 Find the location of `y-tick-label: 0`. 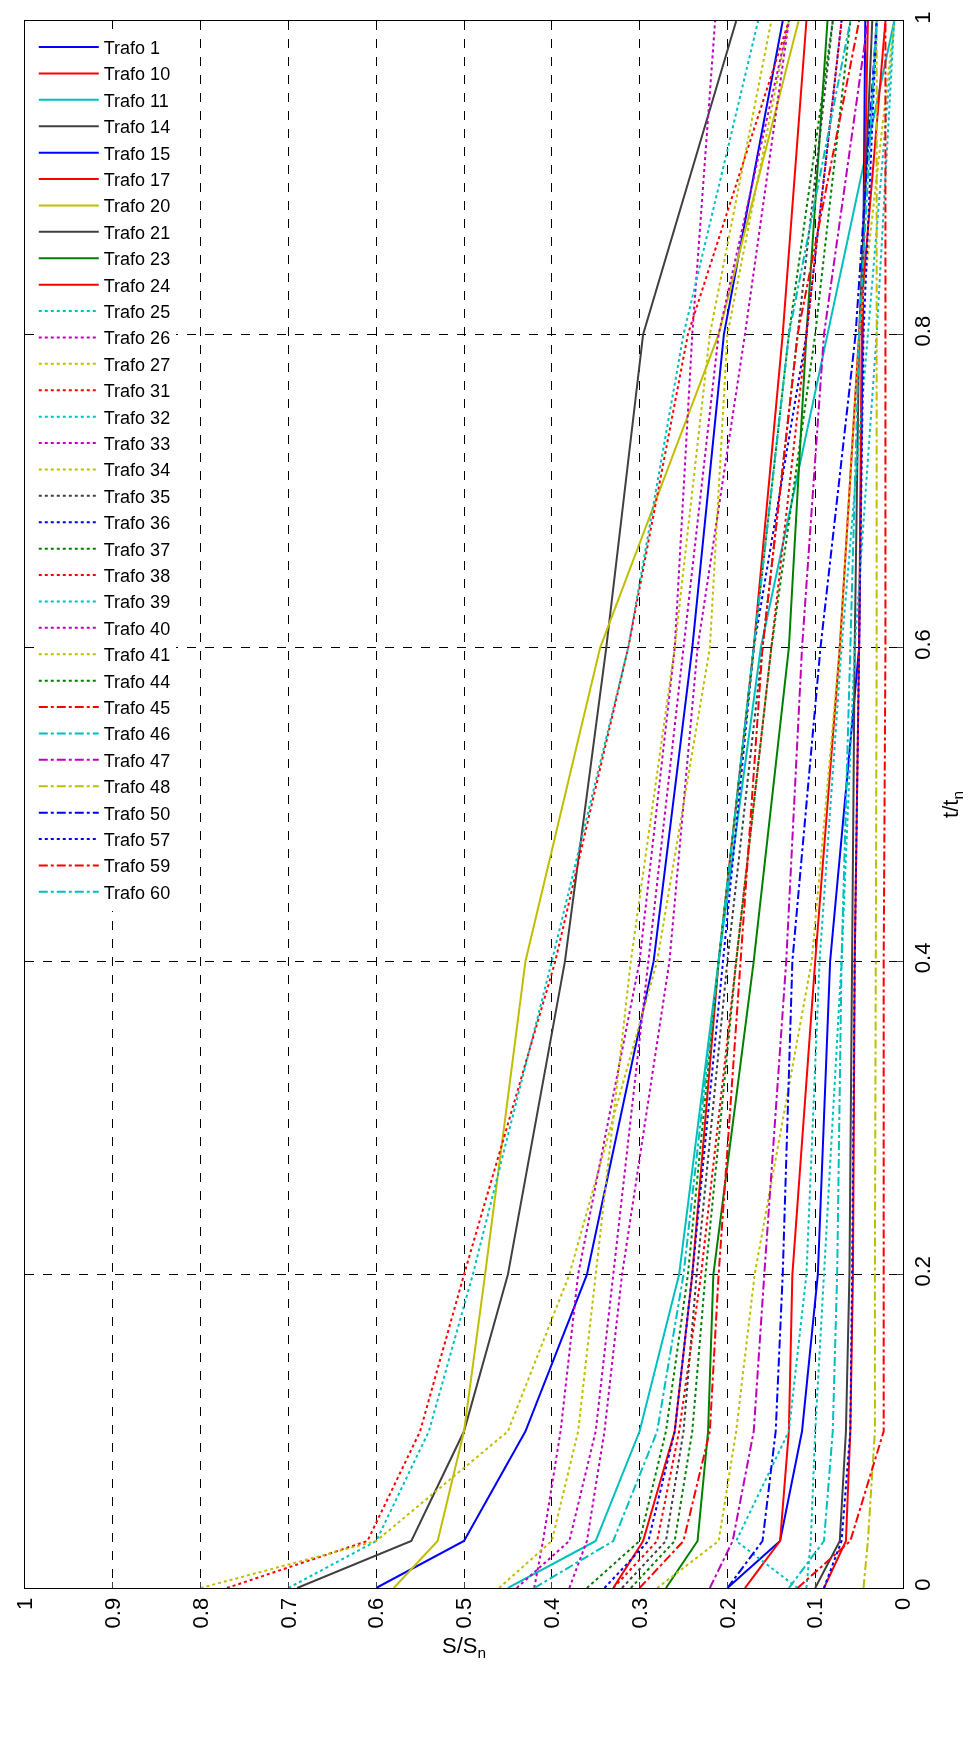

y-tick-label: 0 is located at coordinates (923, 1584).